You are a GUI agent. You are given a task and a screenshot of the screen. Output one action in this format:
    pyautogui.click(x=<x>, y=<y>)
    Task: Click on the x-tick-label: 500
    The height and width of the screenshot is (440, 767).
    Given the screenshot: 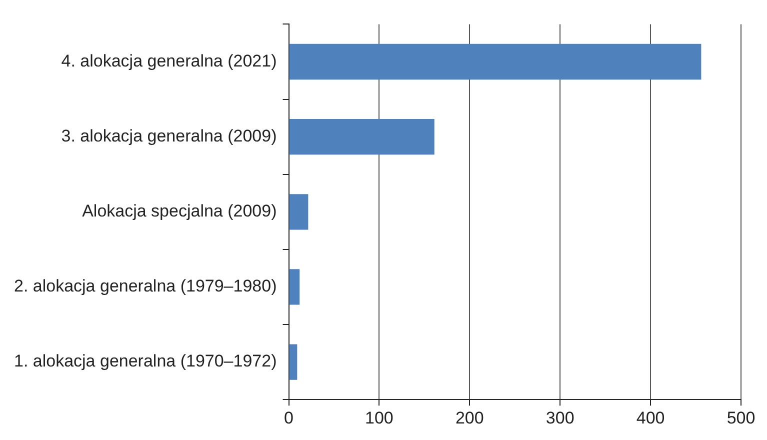 What is the action you would take?
    pyautogui.click(x=741, y=418)
    